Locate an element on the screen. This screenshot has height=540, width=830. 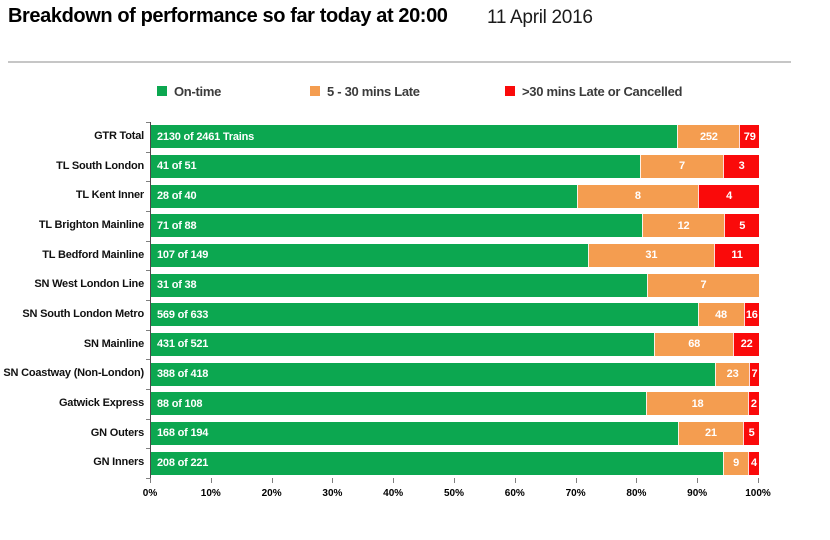
segment-value-label: 11 is located at coordinates (737, 255).